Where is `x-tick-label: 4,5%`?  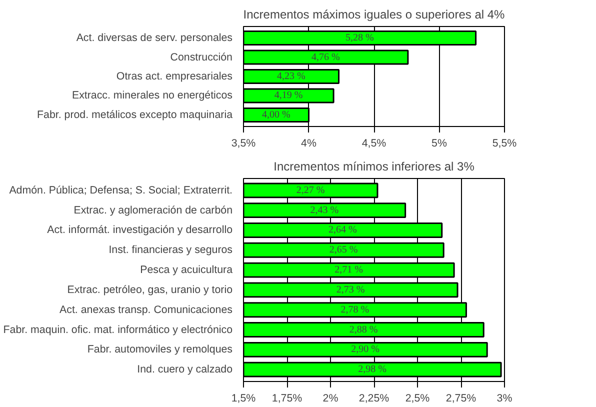 x-tick-label: 4,5% is located at coordinates (374, 144).